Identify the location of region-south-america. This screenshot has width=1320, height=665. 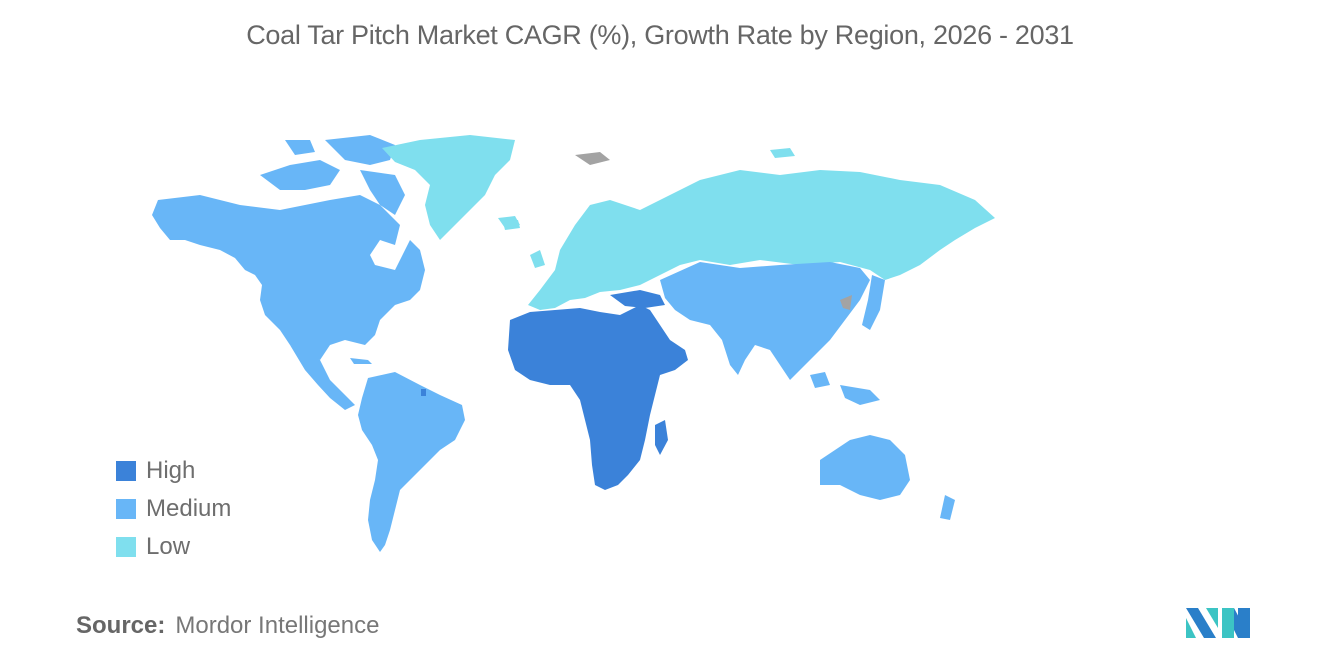
(411, 462).